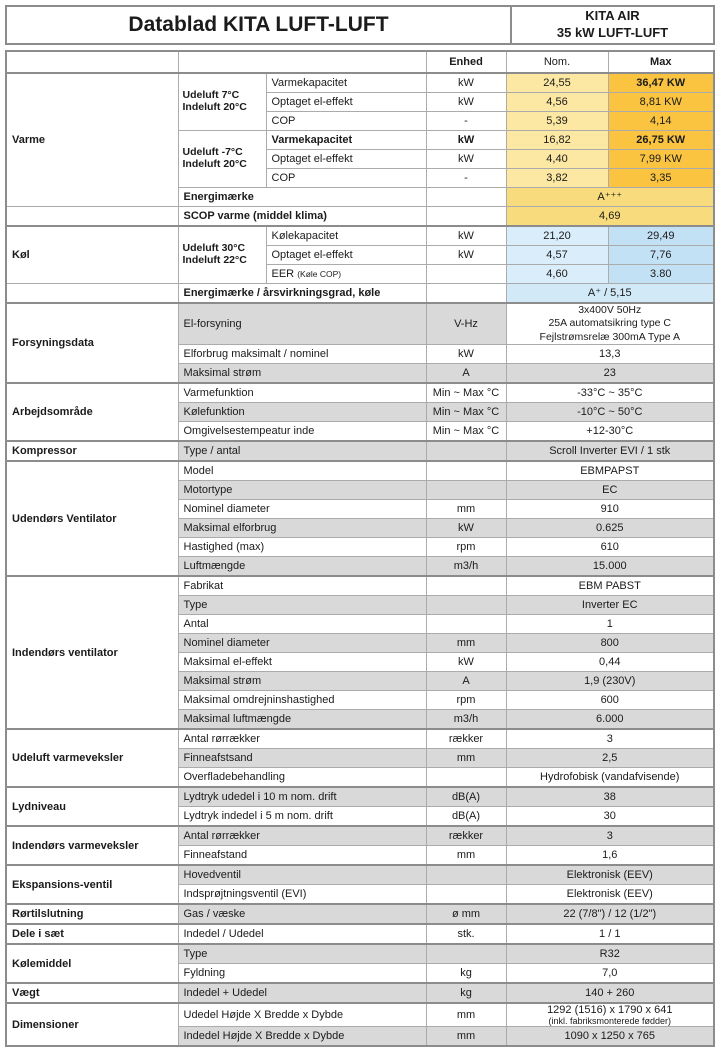 The height and width of the screenshot is (1055, 717). I want to click on value-line: Fejlstrømsrelæ 300mA Type A, so click(609, 336).